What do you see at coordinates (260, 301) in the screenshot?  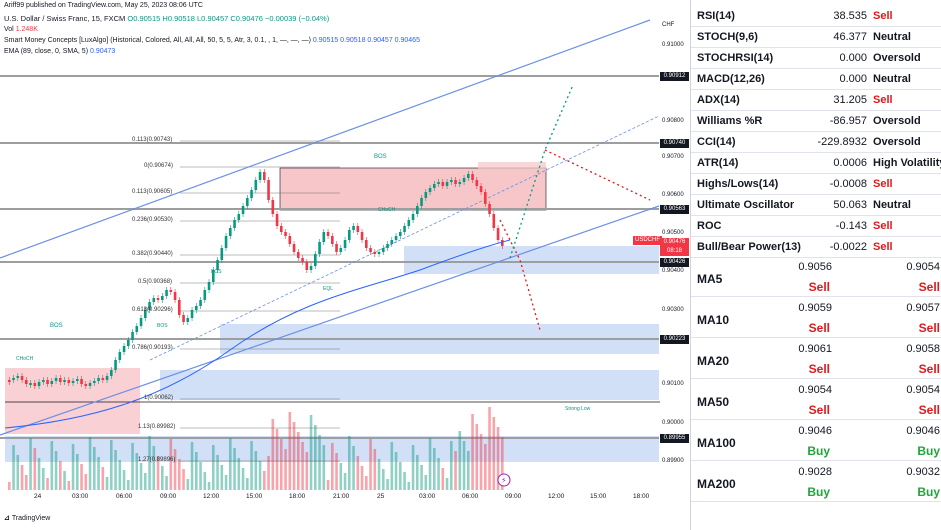 I see `fib-retracement` at bounding box center [260, 301].